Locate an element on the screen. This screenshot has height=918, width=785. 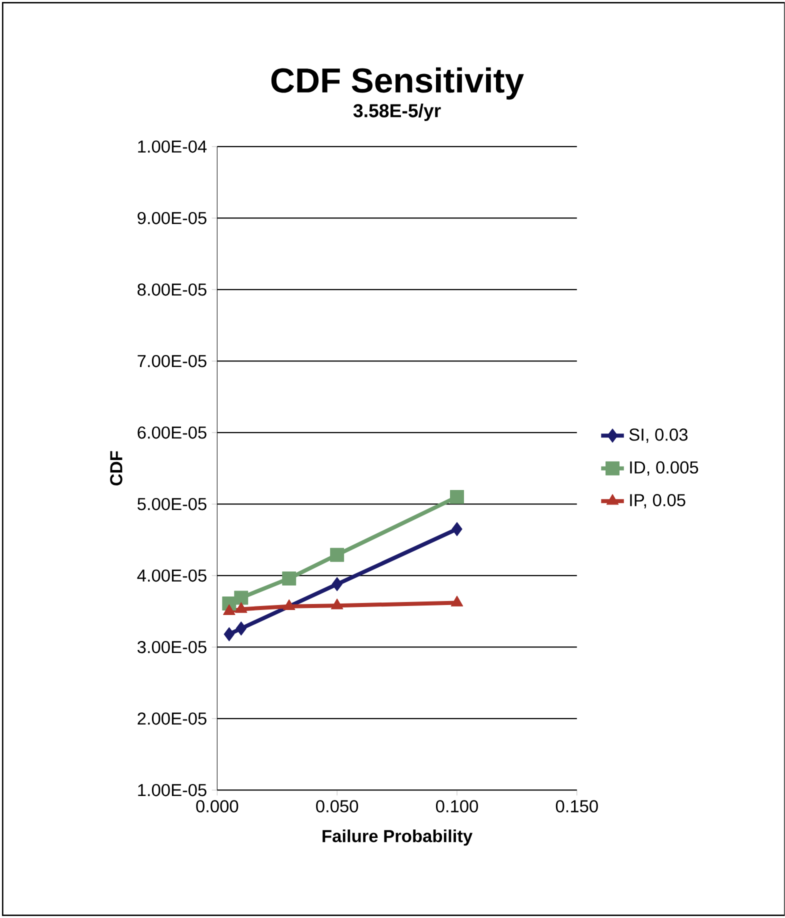
chart-title: CDF Sensitivity is located at coordinates (398, 83).